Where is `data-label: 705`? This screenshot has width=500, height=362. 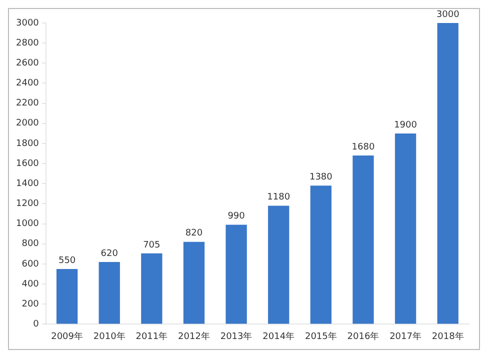 data-label: 705 is located at coordinates (151, 245).